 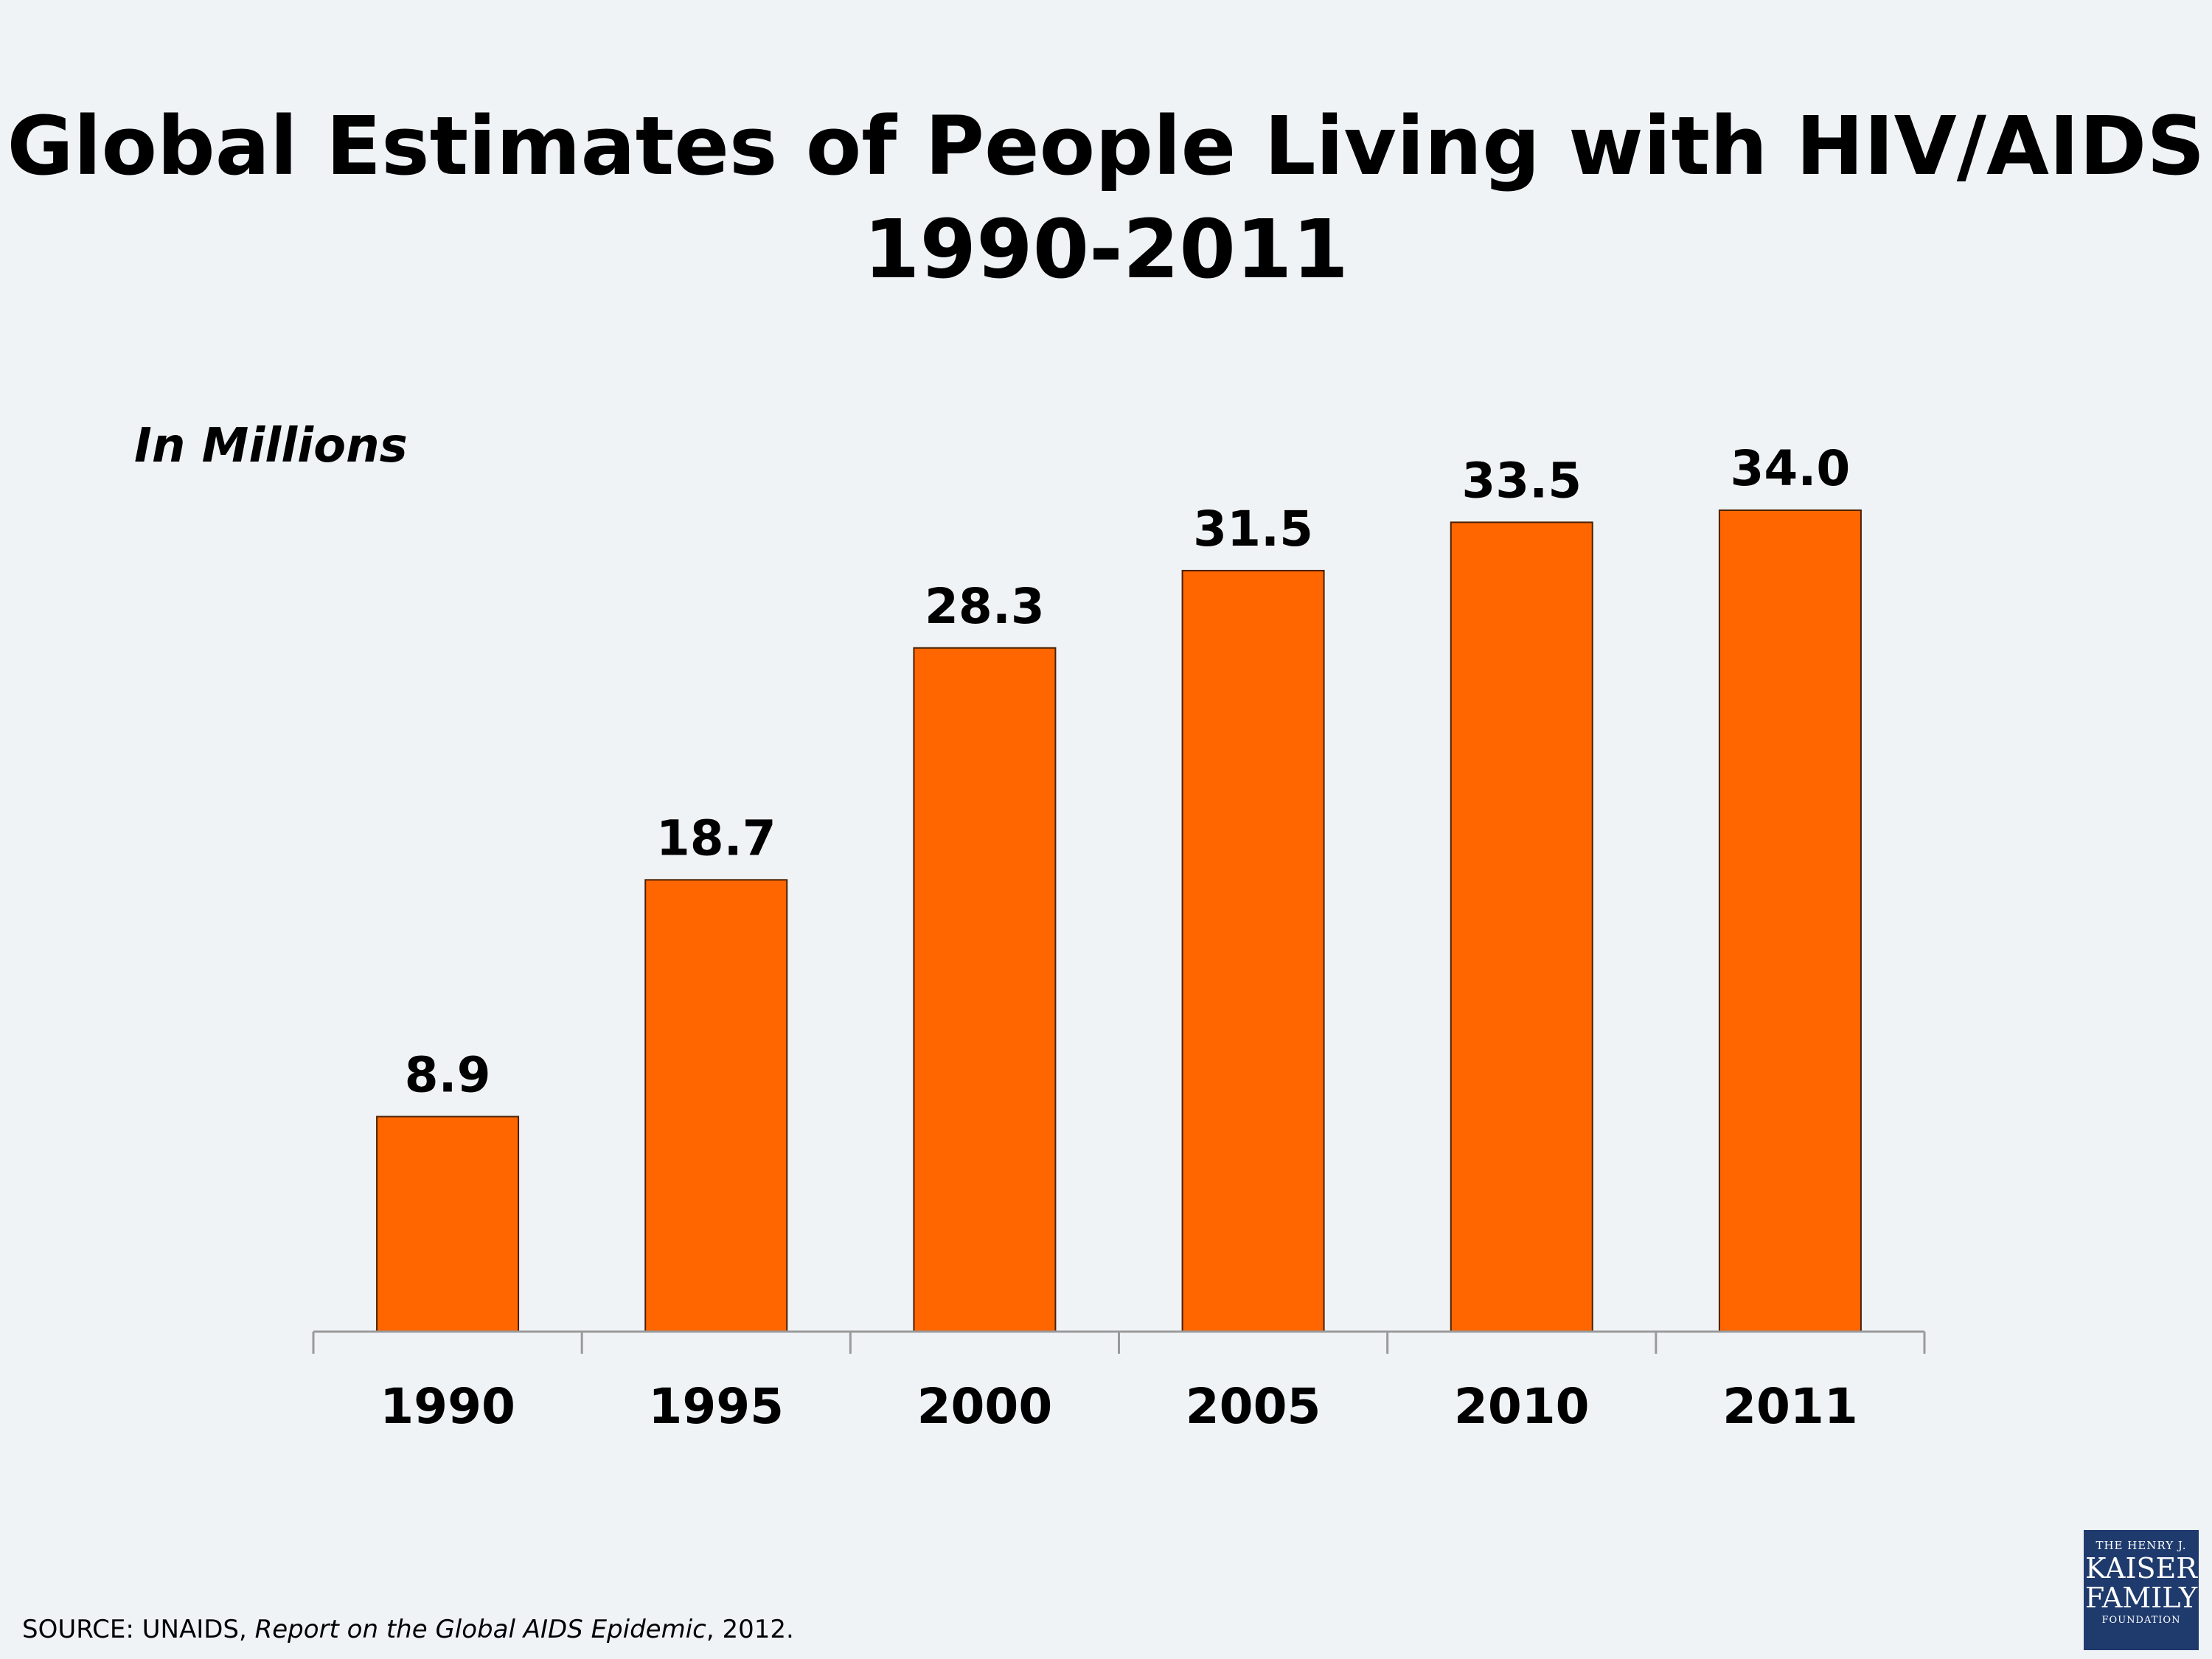 What do you see at coordinates (985, 989) in the screenshot?
I see `bar-2000` at bounding box center [985, 989].